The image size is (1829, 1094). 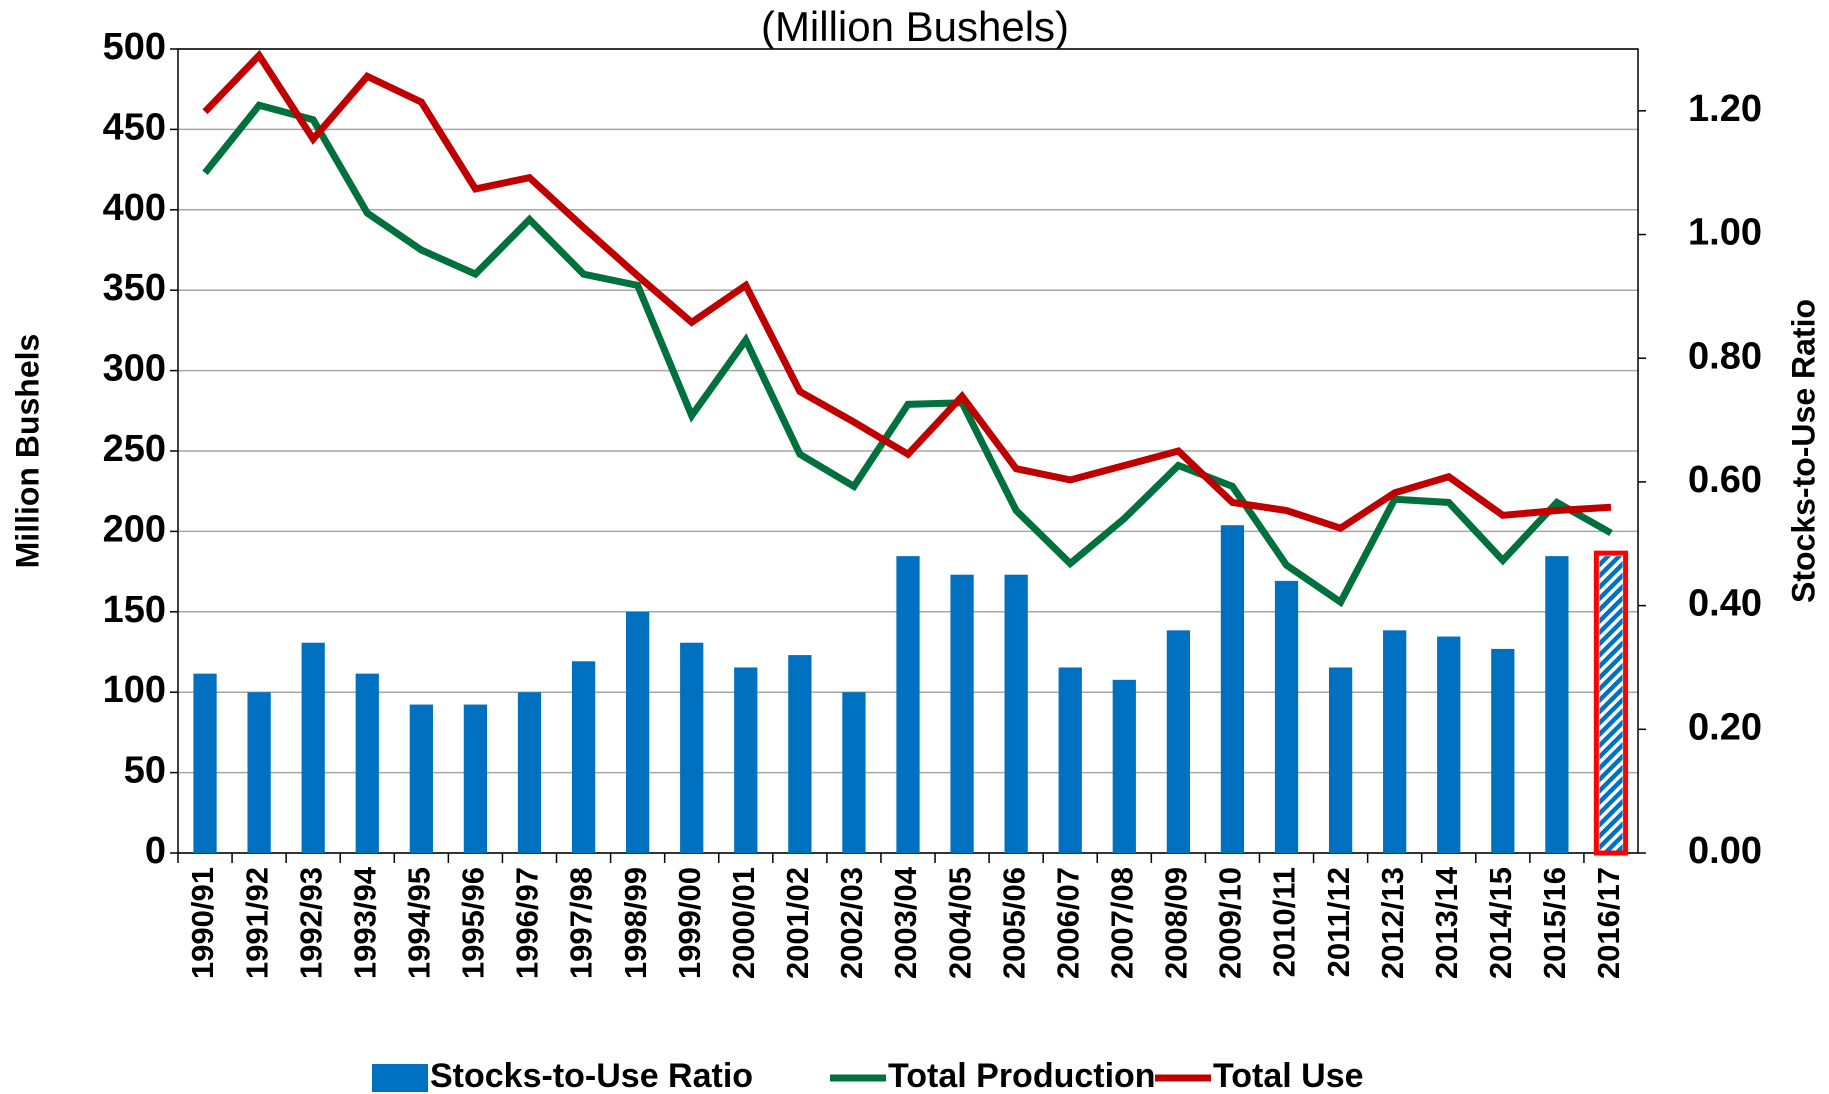 What do you see at coordinates (959, 923) in the screenshot?
I see `x-tick-label: 2004/05` at bounding box center [959, 923].